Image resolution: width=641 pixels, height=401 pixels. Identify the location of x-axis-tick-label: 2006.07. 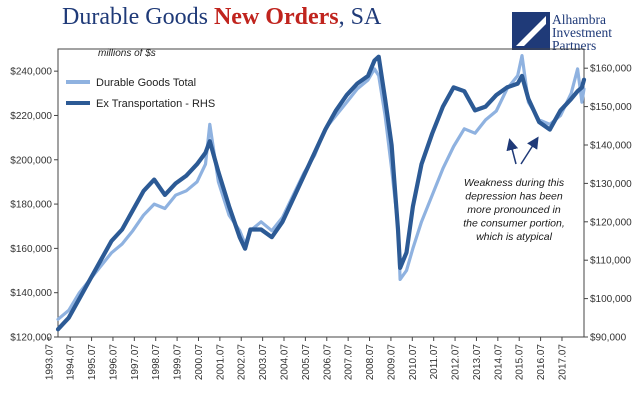
(327, 362).